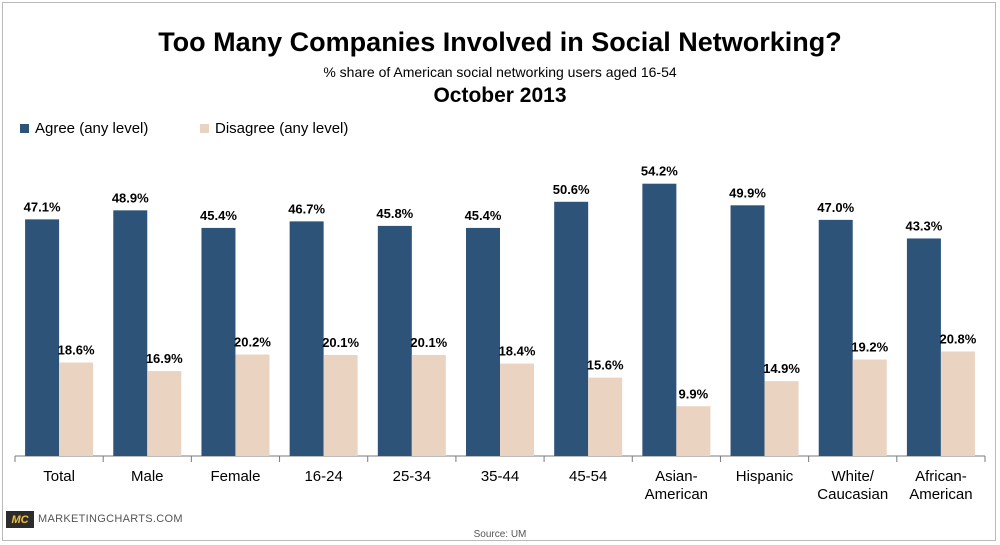 The width and height of the screenshot is (1000, 545). I want to click on category-label: Male, so click(147, 476).